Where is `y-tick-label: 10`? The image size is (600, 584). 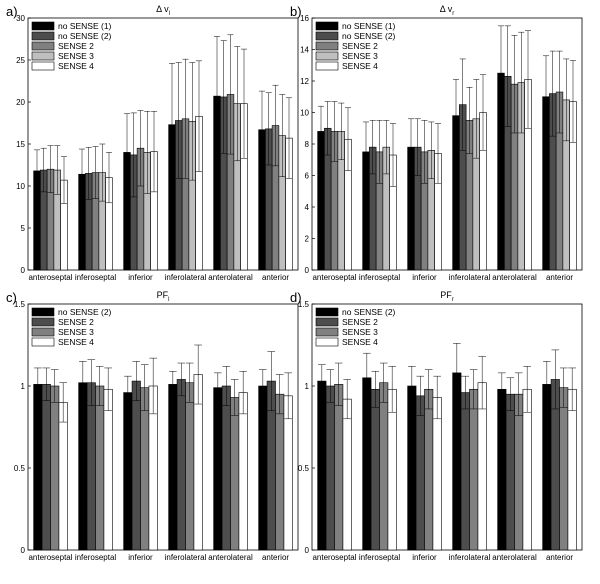
y-tick-label: 10 is located at coordinates (304, 113).